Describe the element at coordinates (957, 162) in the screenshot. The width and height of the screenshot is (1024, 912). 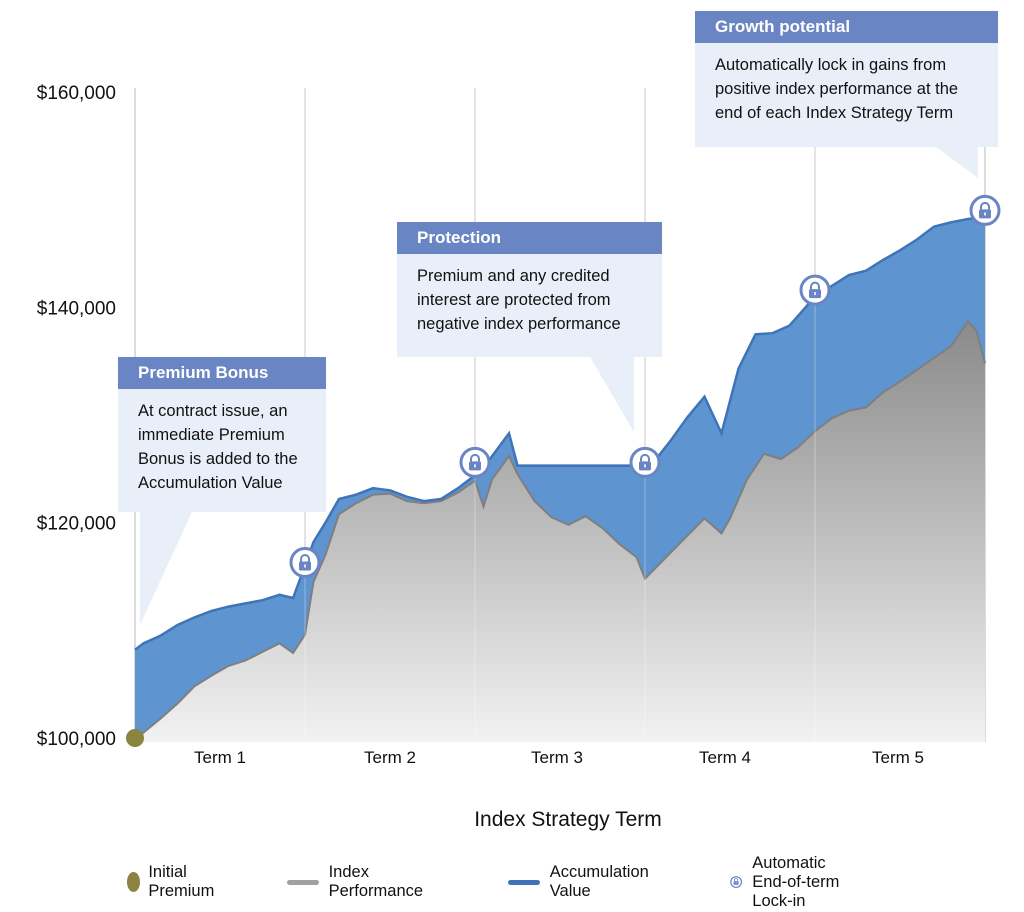
I see `growth-callout-pointer` at that location.